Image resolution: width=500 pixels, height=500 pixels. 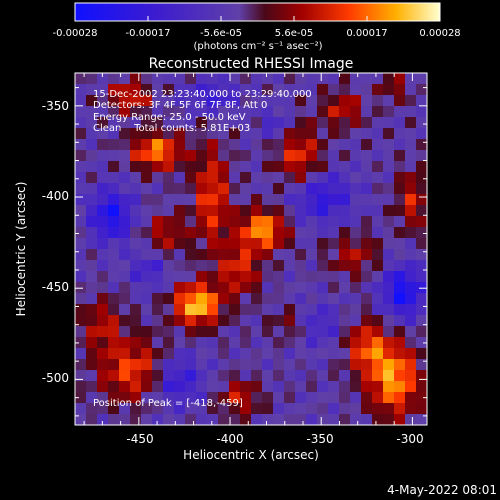 What do you see at coordinates (257, 46) in the screenshot?
I see `colorbar-unit-label: (photons cm⁻² s⁻¹ asec⁻²)` at bounding box center [257, 46].